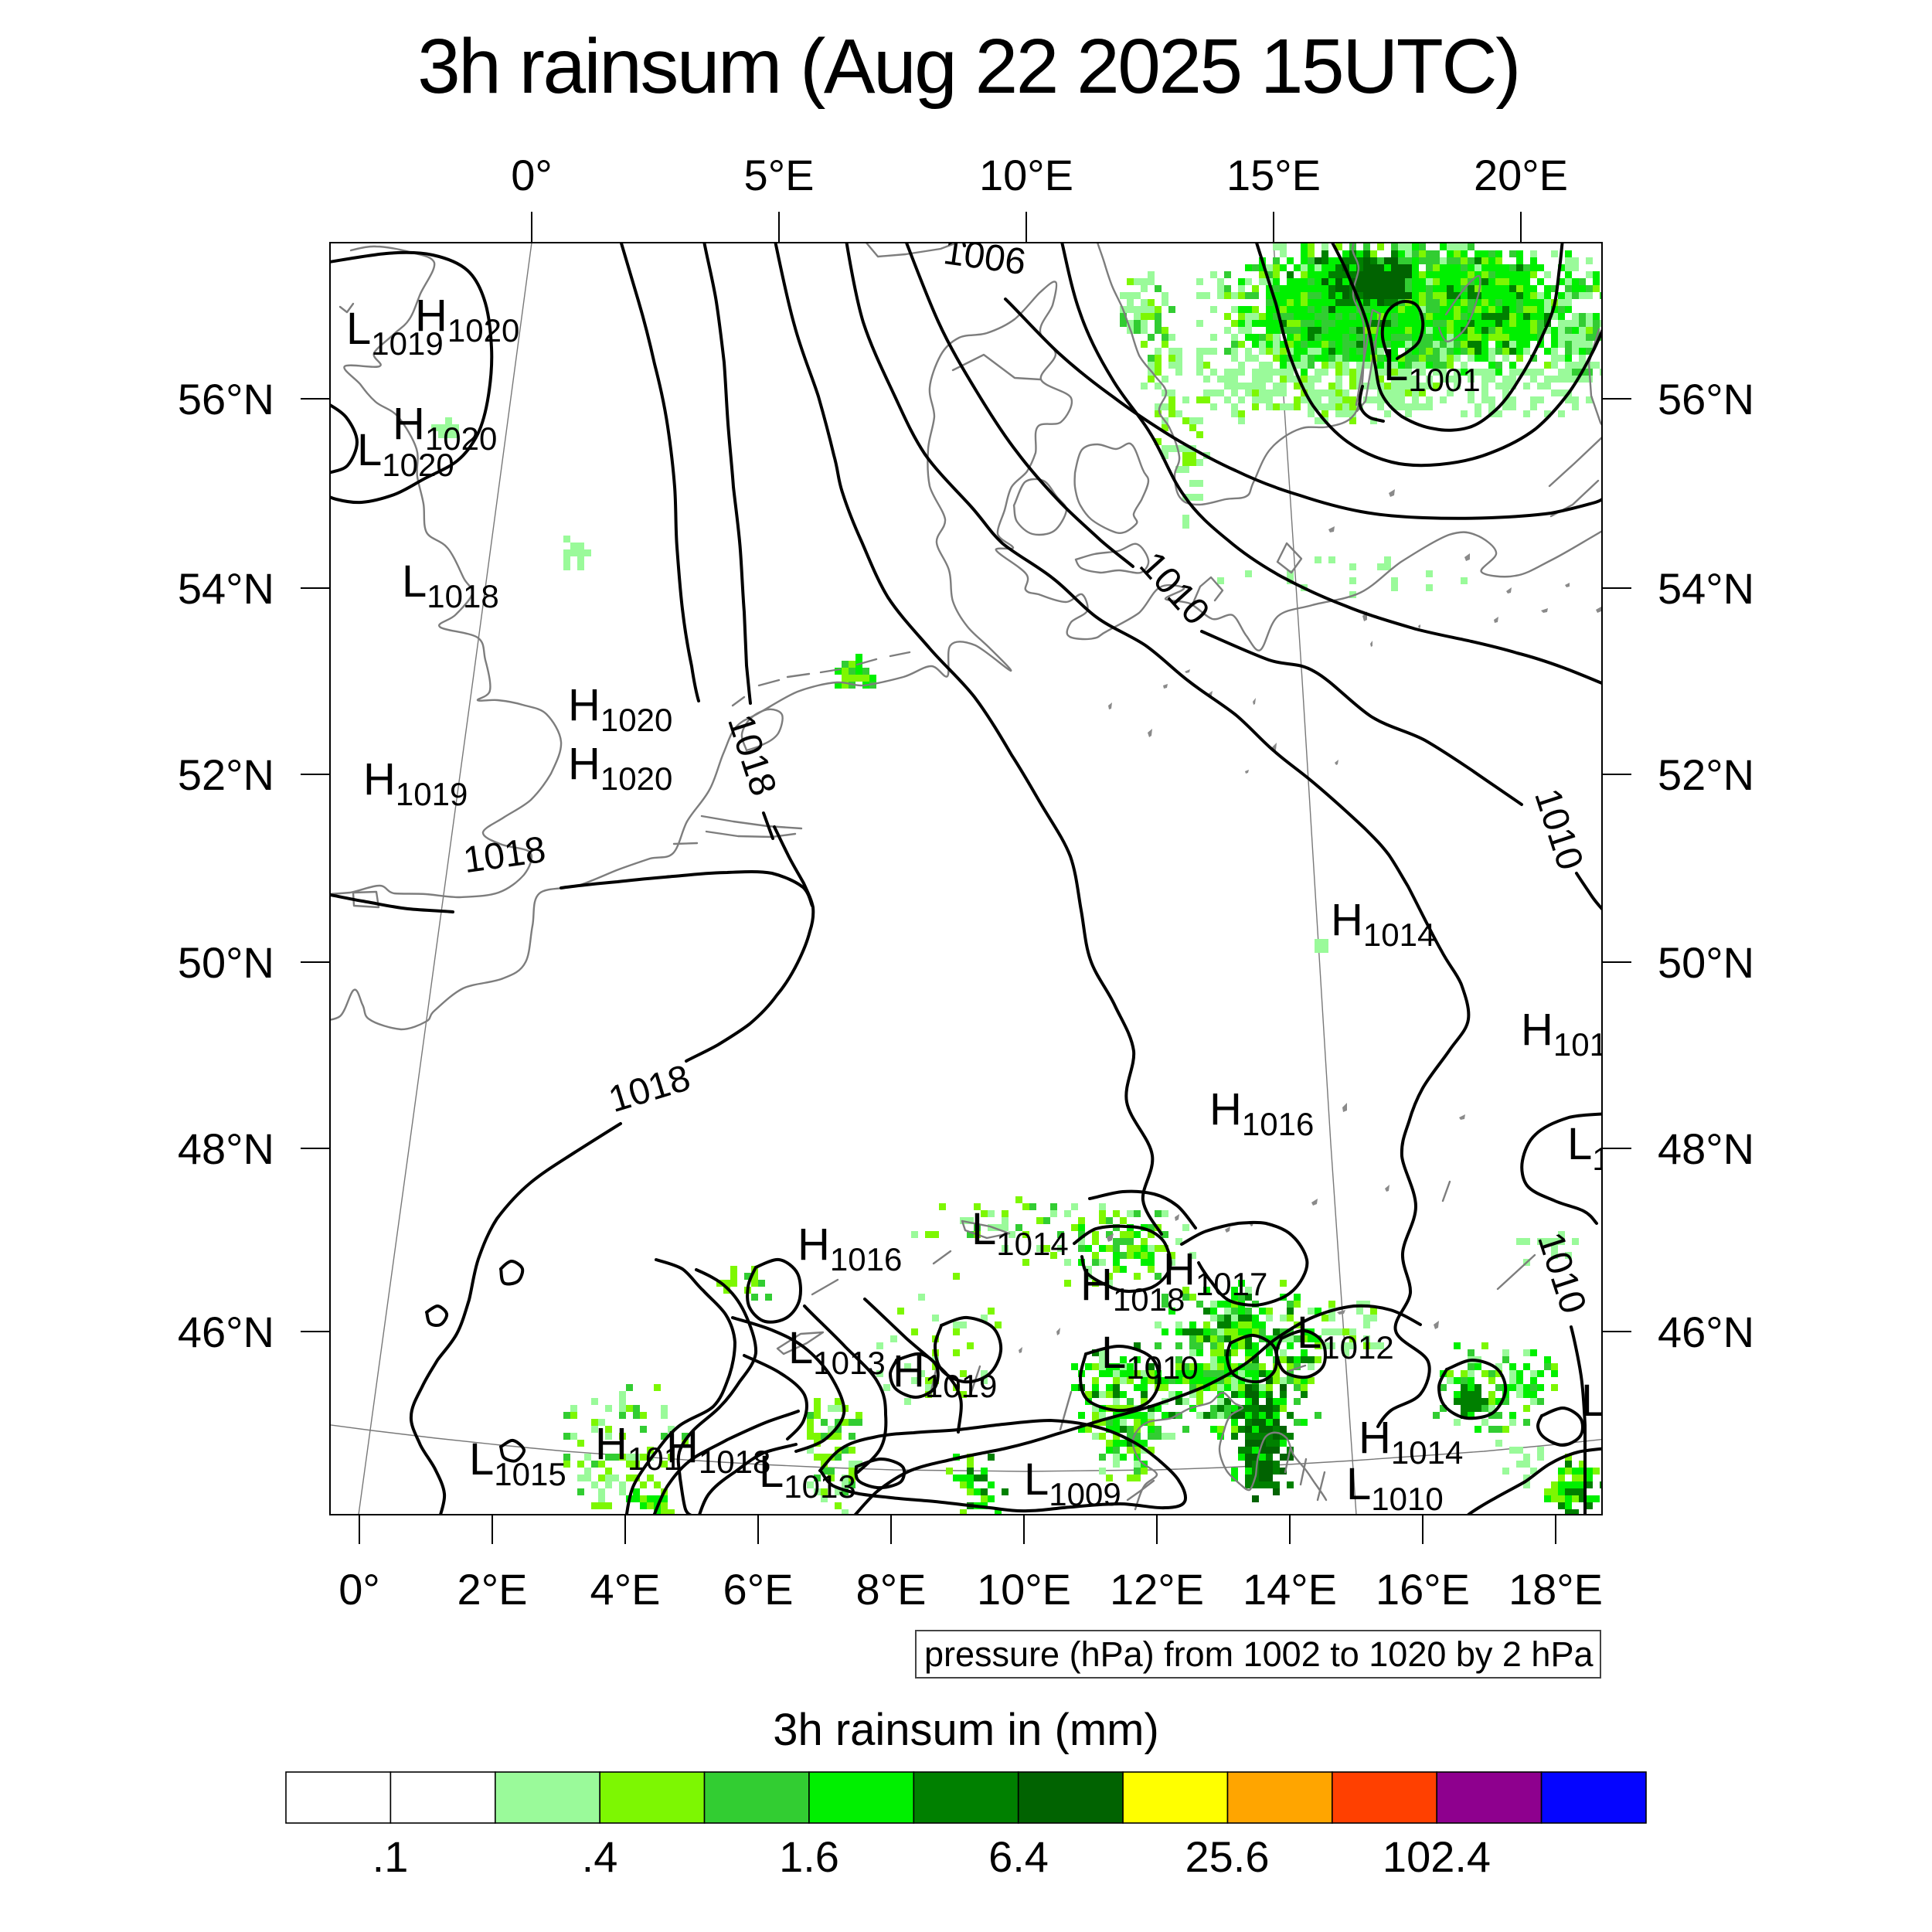  Describe the element at coordinates (966, 1730) in the screenshot. I see `svg-text: 3h rainsum in (mm)` at that location.